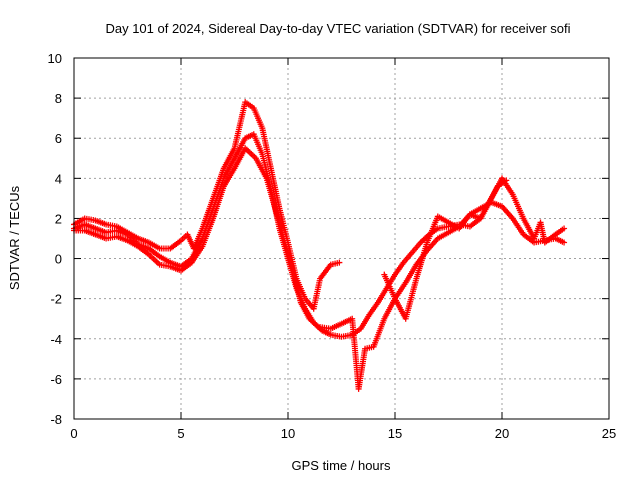 The height and width of the screenshot is (480, 640). Describe the element at coordinates (58, 218) in the screenshot. I see `y-tick-label: 2` at that location.